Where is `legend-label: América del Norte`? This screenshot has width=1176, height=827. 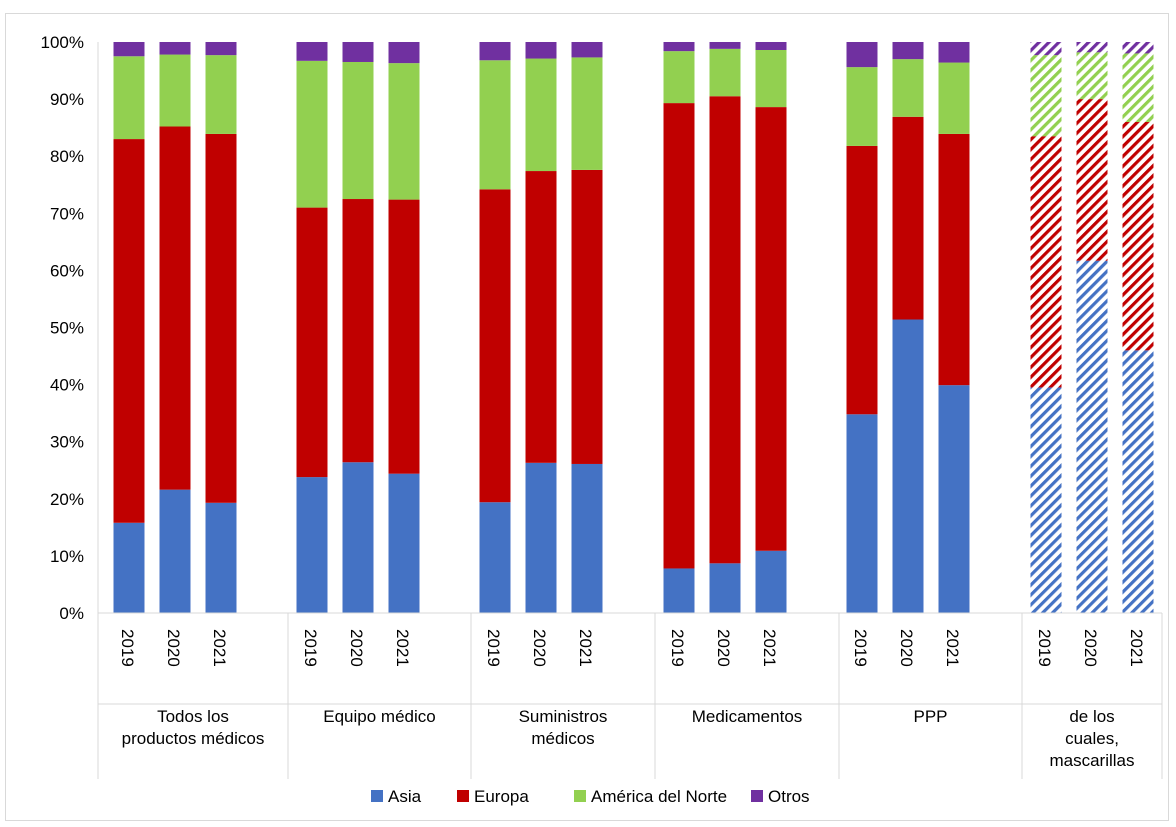
legend-label: América del Norte is located at coordinates (659, 796).